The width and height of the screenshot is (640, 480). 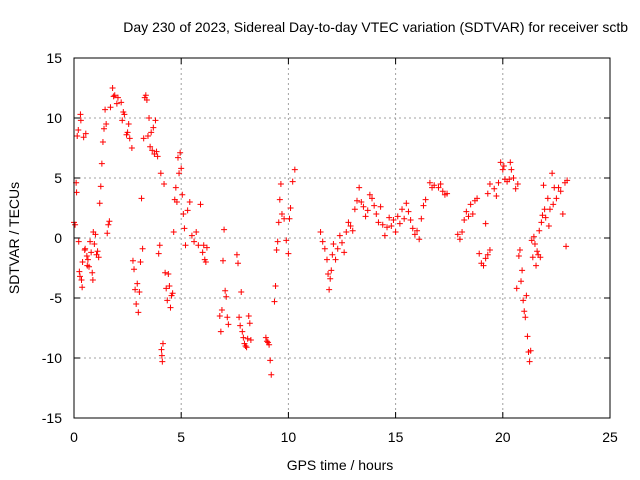 What do you see at coordinates (58, 238) in the screenshot?
I see `y-tick-label: 0` at bounding box center [58, 238].